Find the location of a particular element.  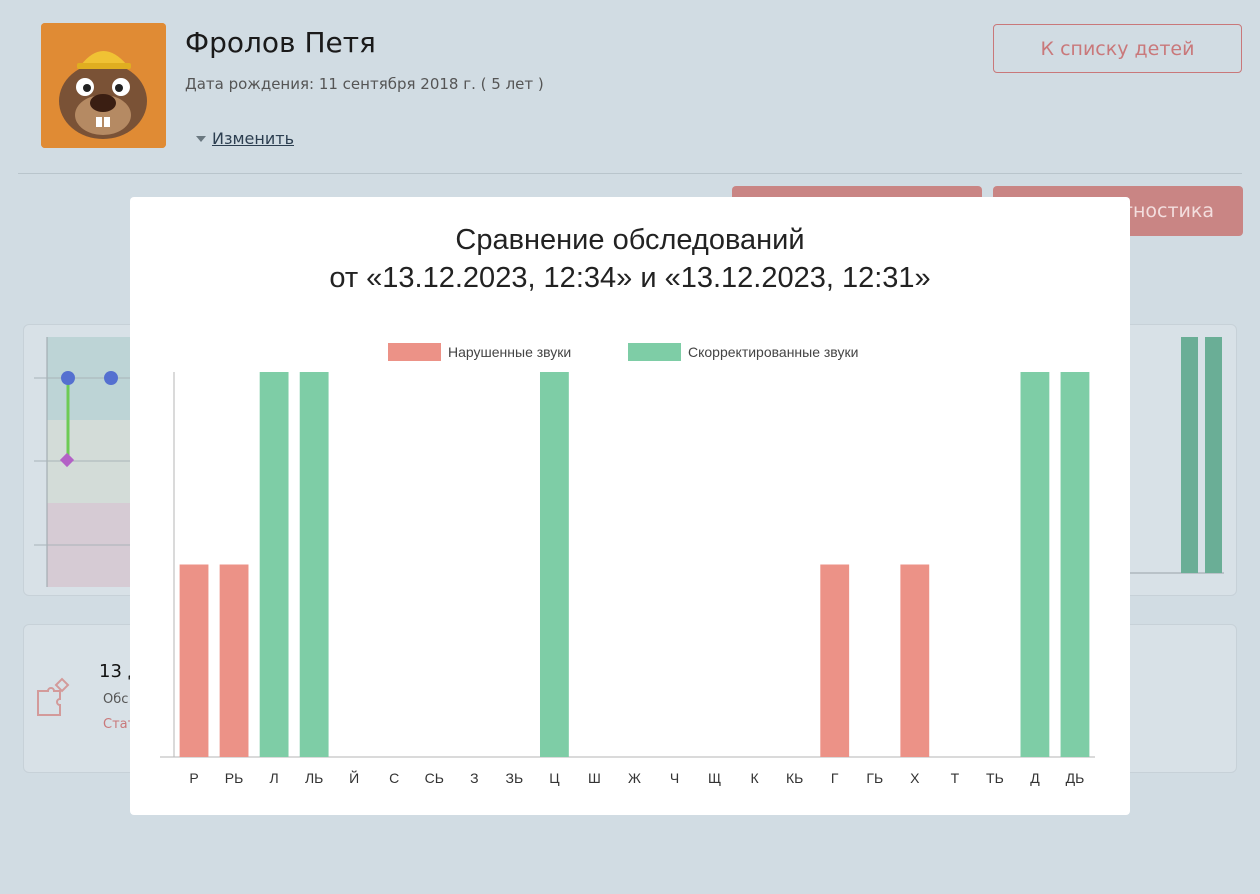

x-tick-label: С is located at coordinates (394, 778).